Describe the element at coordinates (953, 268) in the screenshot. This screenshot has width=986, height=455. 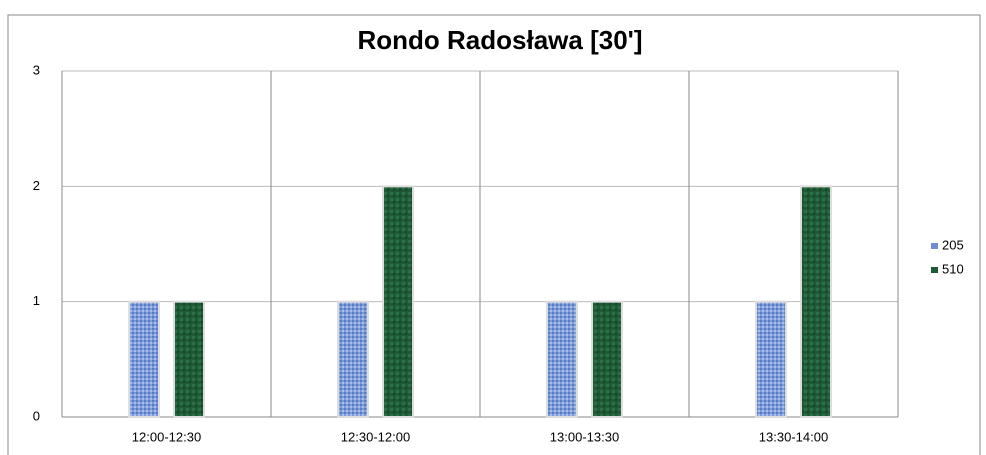
I see `legend-label: 510` at that location.